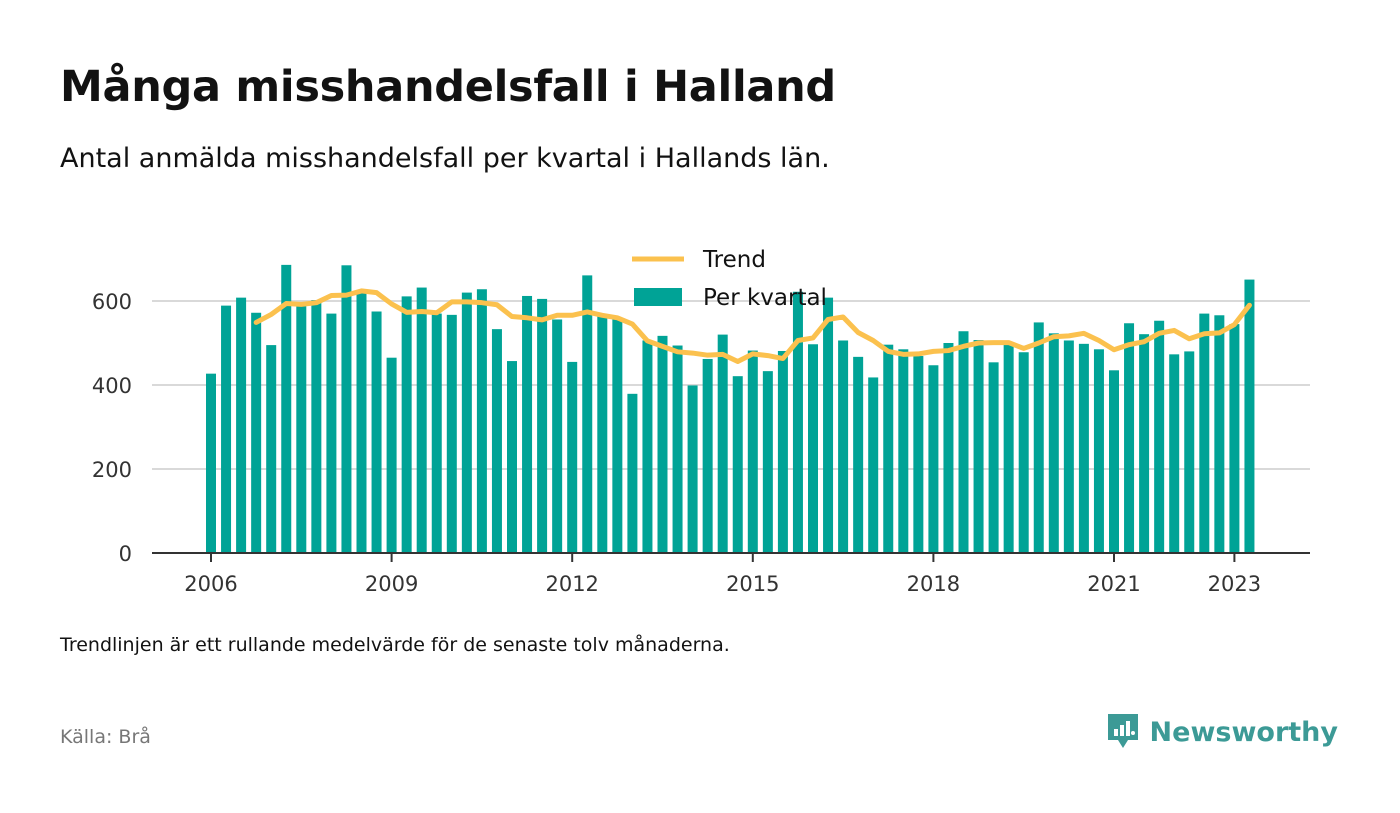 This screenshot has width=1400, height=813. What do you see at coordinates (765, 298) in the screenshot?
I see `legend-bars-label: Per kvartal` at bounding box center [765, 298].